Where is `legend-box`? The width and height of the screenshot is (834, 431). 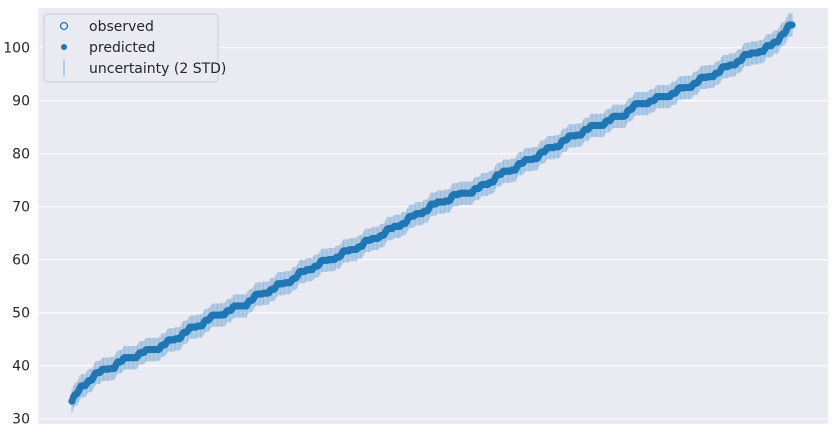 legend-box is located at coordinates (131, 48).